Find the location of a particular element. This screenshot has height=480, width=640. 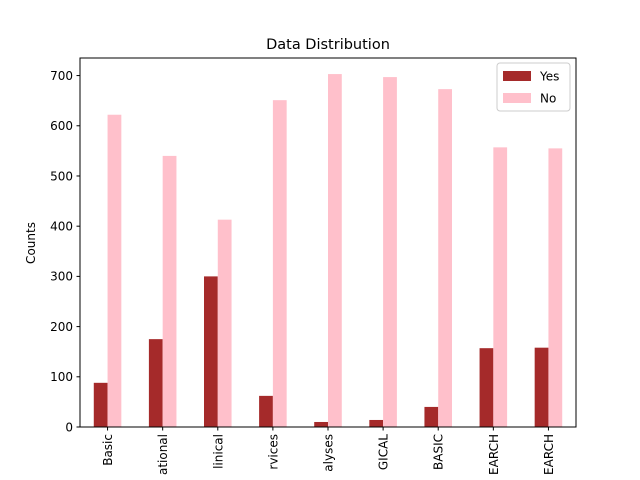

y-tick-label-4: 400 is located at coordinates (61, 226).